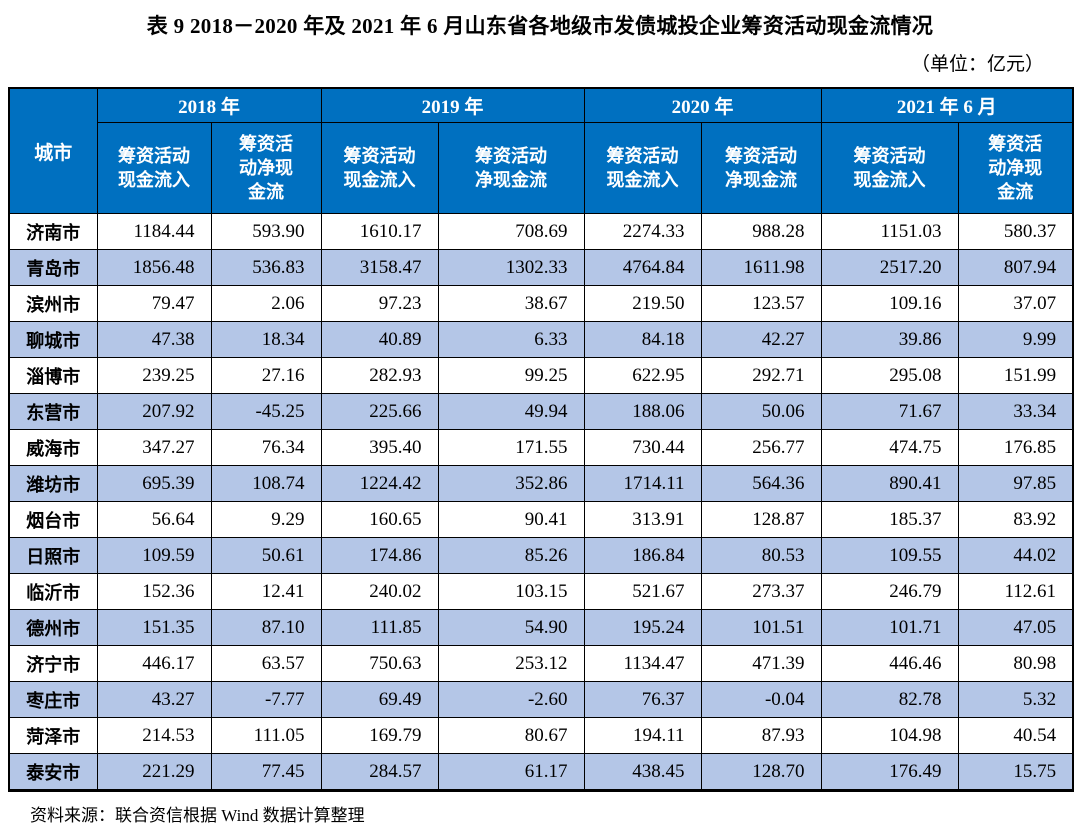  What do you see at coordinates (511, 339) in the screenshot?
I see `value-cell: 6.33` at bounding box center [511, 339].